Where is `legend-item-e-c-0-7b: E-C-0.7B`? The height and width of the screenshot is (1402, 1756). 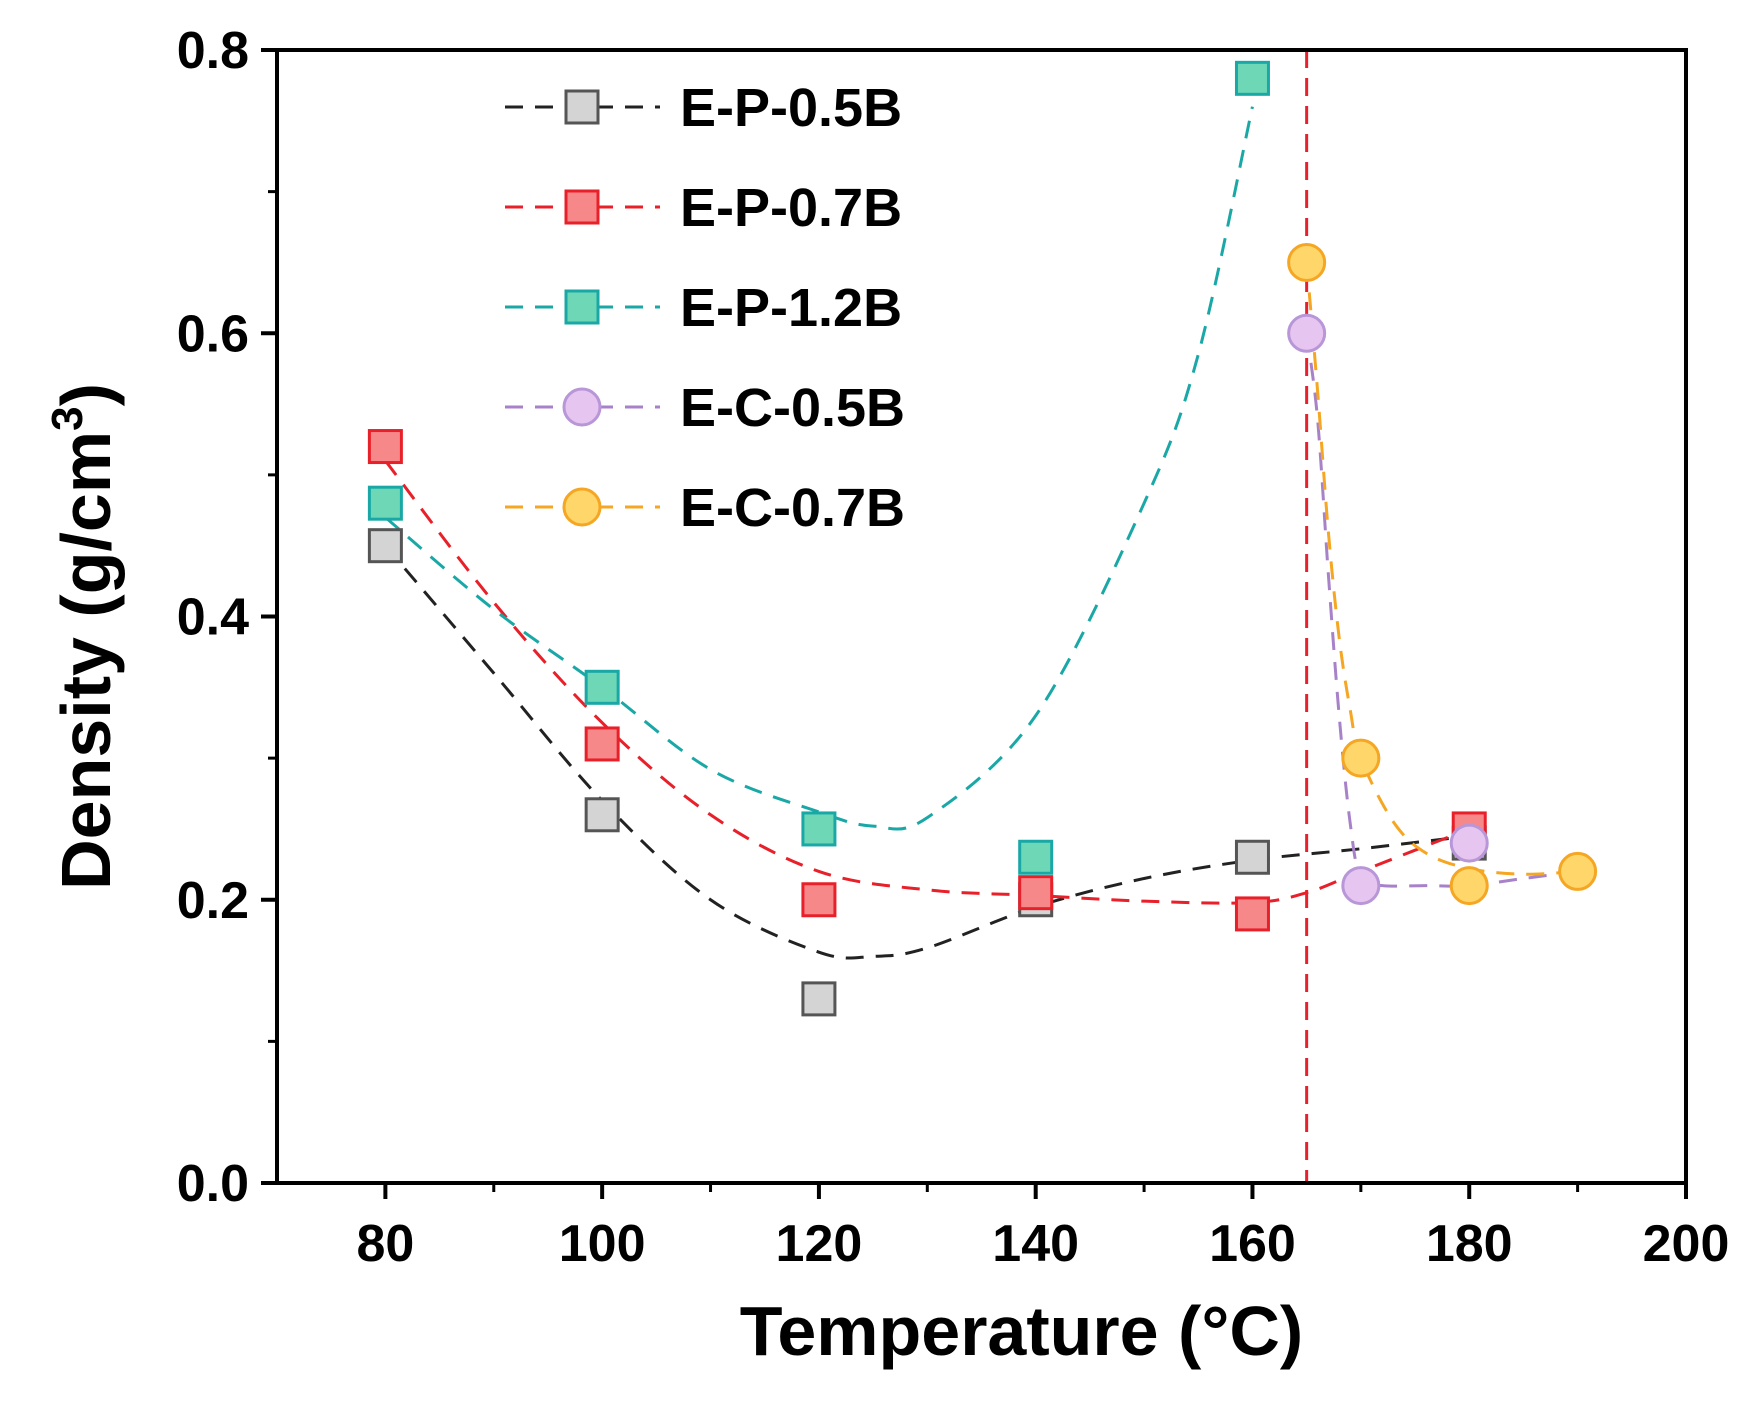 legend-item-e-c-0-7b: E-C-0.7B is located at coordinates (705, 508).